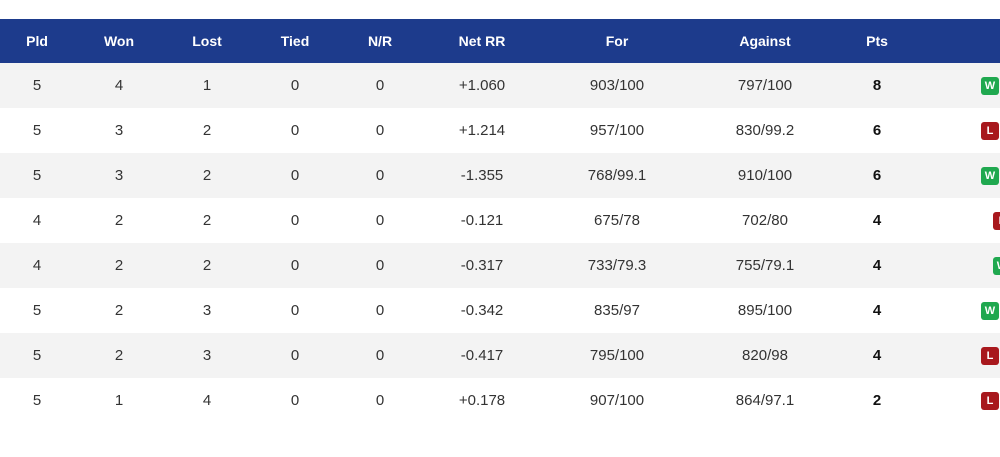 This screenshot has width=1000, height=457. Describe the element at coordinates (765, 41) in the screenshot. I see `col-header-against: Against` at that location.